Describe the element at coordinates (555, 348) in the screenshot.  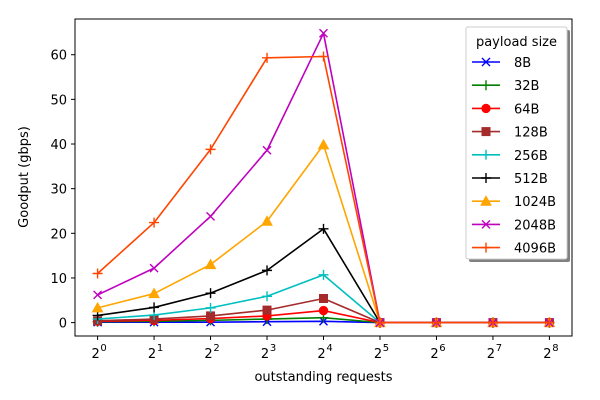
I see `x-tick-exponent: 8` at that location.